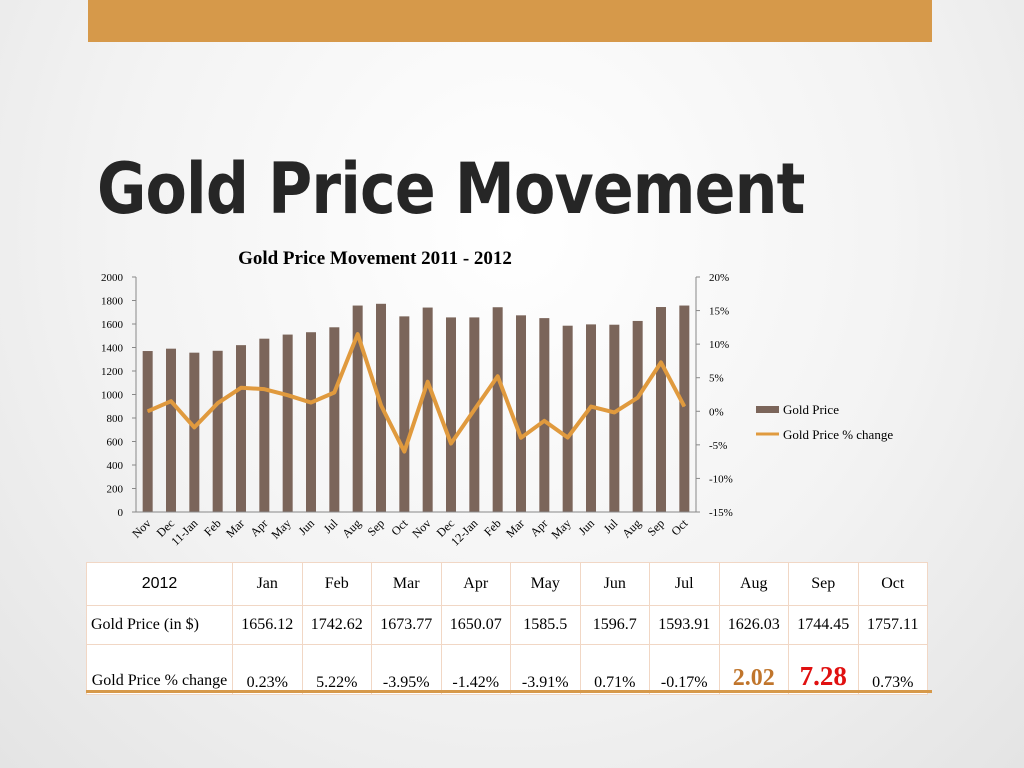 The image size is (1024, 768). I want to click on table-change-cell-highlight: 7.28, so click(823, 669).